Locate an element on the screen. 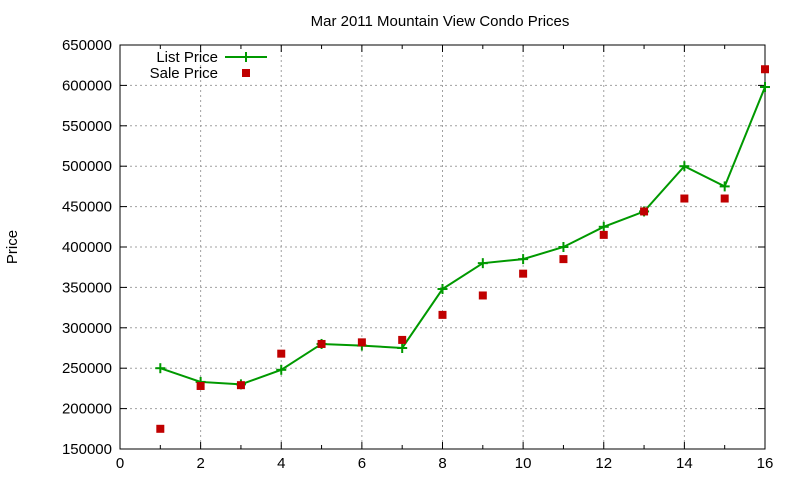 This screenshot has height=480, width=800. legend-label: Sale Price is located at coordinates (184, 73).